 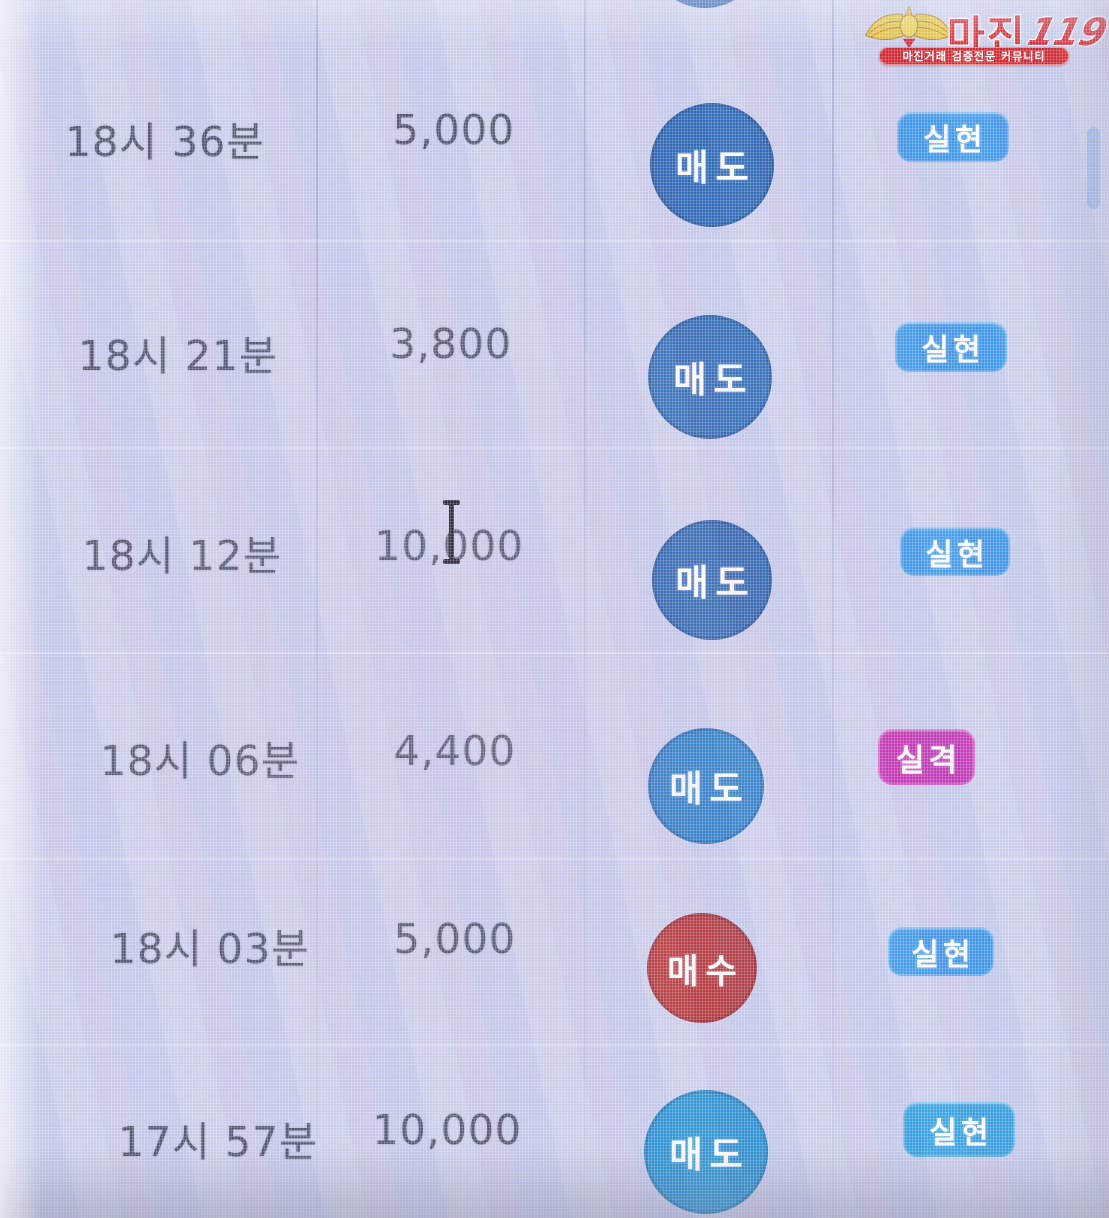 I want to click on i-beam-cursor-stem, so click(x=451, y=532).